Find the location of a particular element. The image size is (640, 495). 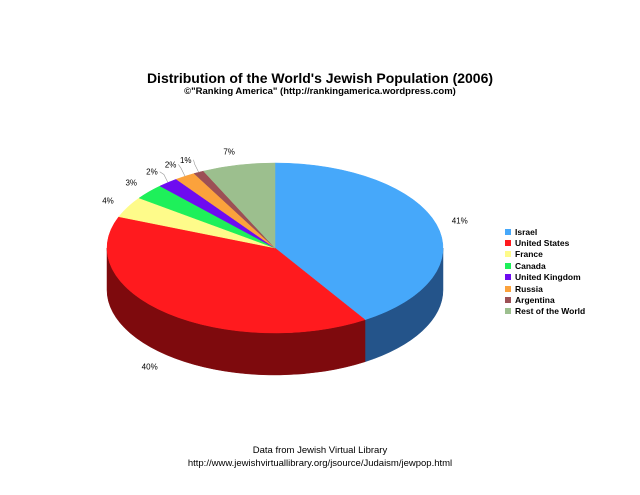

legend-swatch-israel is located at coordinates (508, 231).